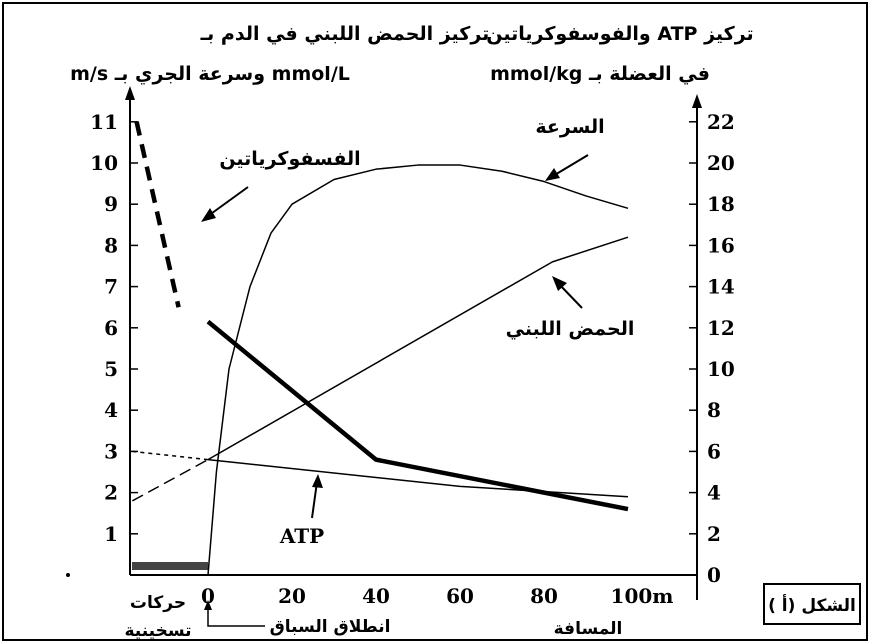 The width and height of the screenshot is (870, 643). What do you see at coordinates (721, 369) in the screenshot?
I see `right-tick-label: 10` at bounding box center [721, 369].